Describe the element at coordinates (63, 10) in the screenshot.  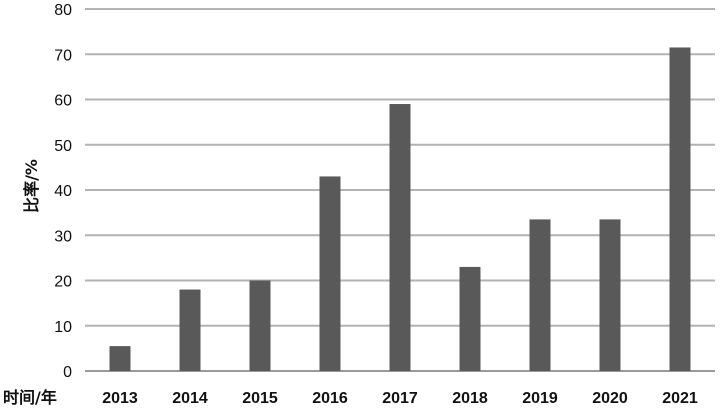
I see `y-tick-label: 80` at that location.